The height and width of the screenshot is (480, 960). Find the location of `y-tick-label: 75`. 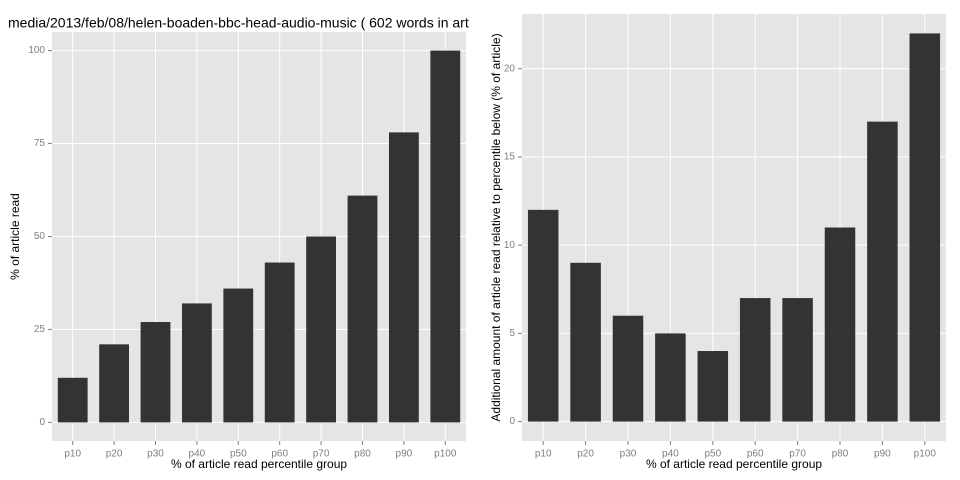

y-tick-label: 75 is located at coordinates (40, 143).